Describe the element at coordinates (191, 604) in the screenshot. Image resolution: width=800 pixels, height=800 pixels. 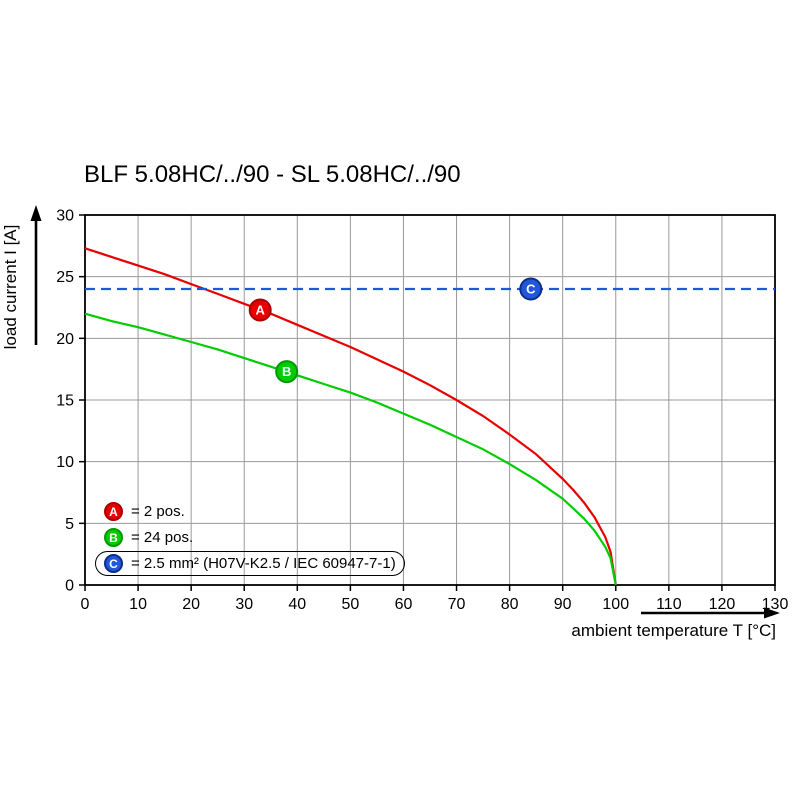
I see `x-tick-label: 20` at that location.